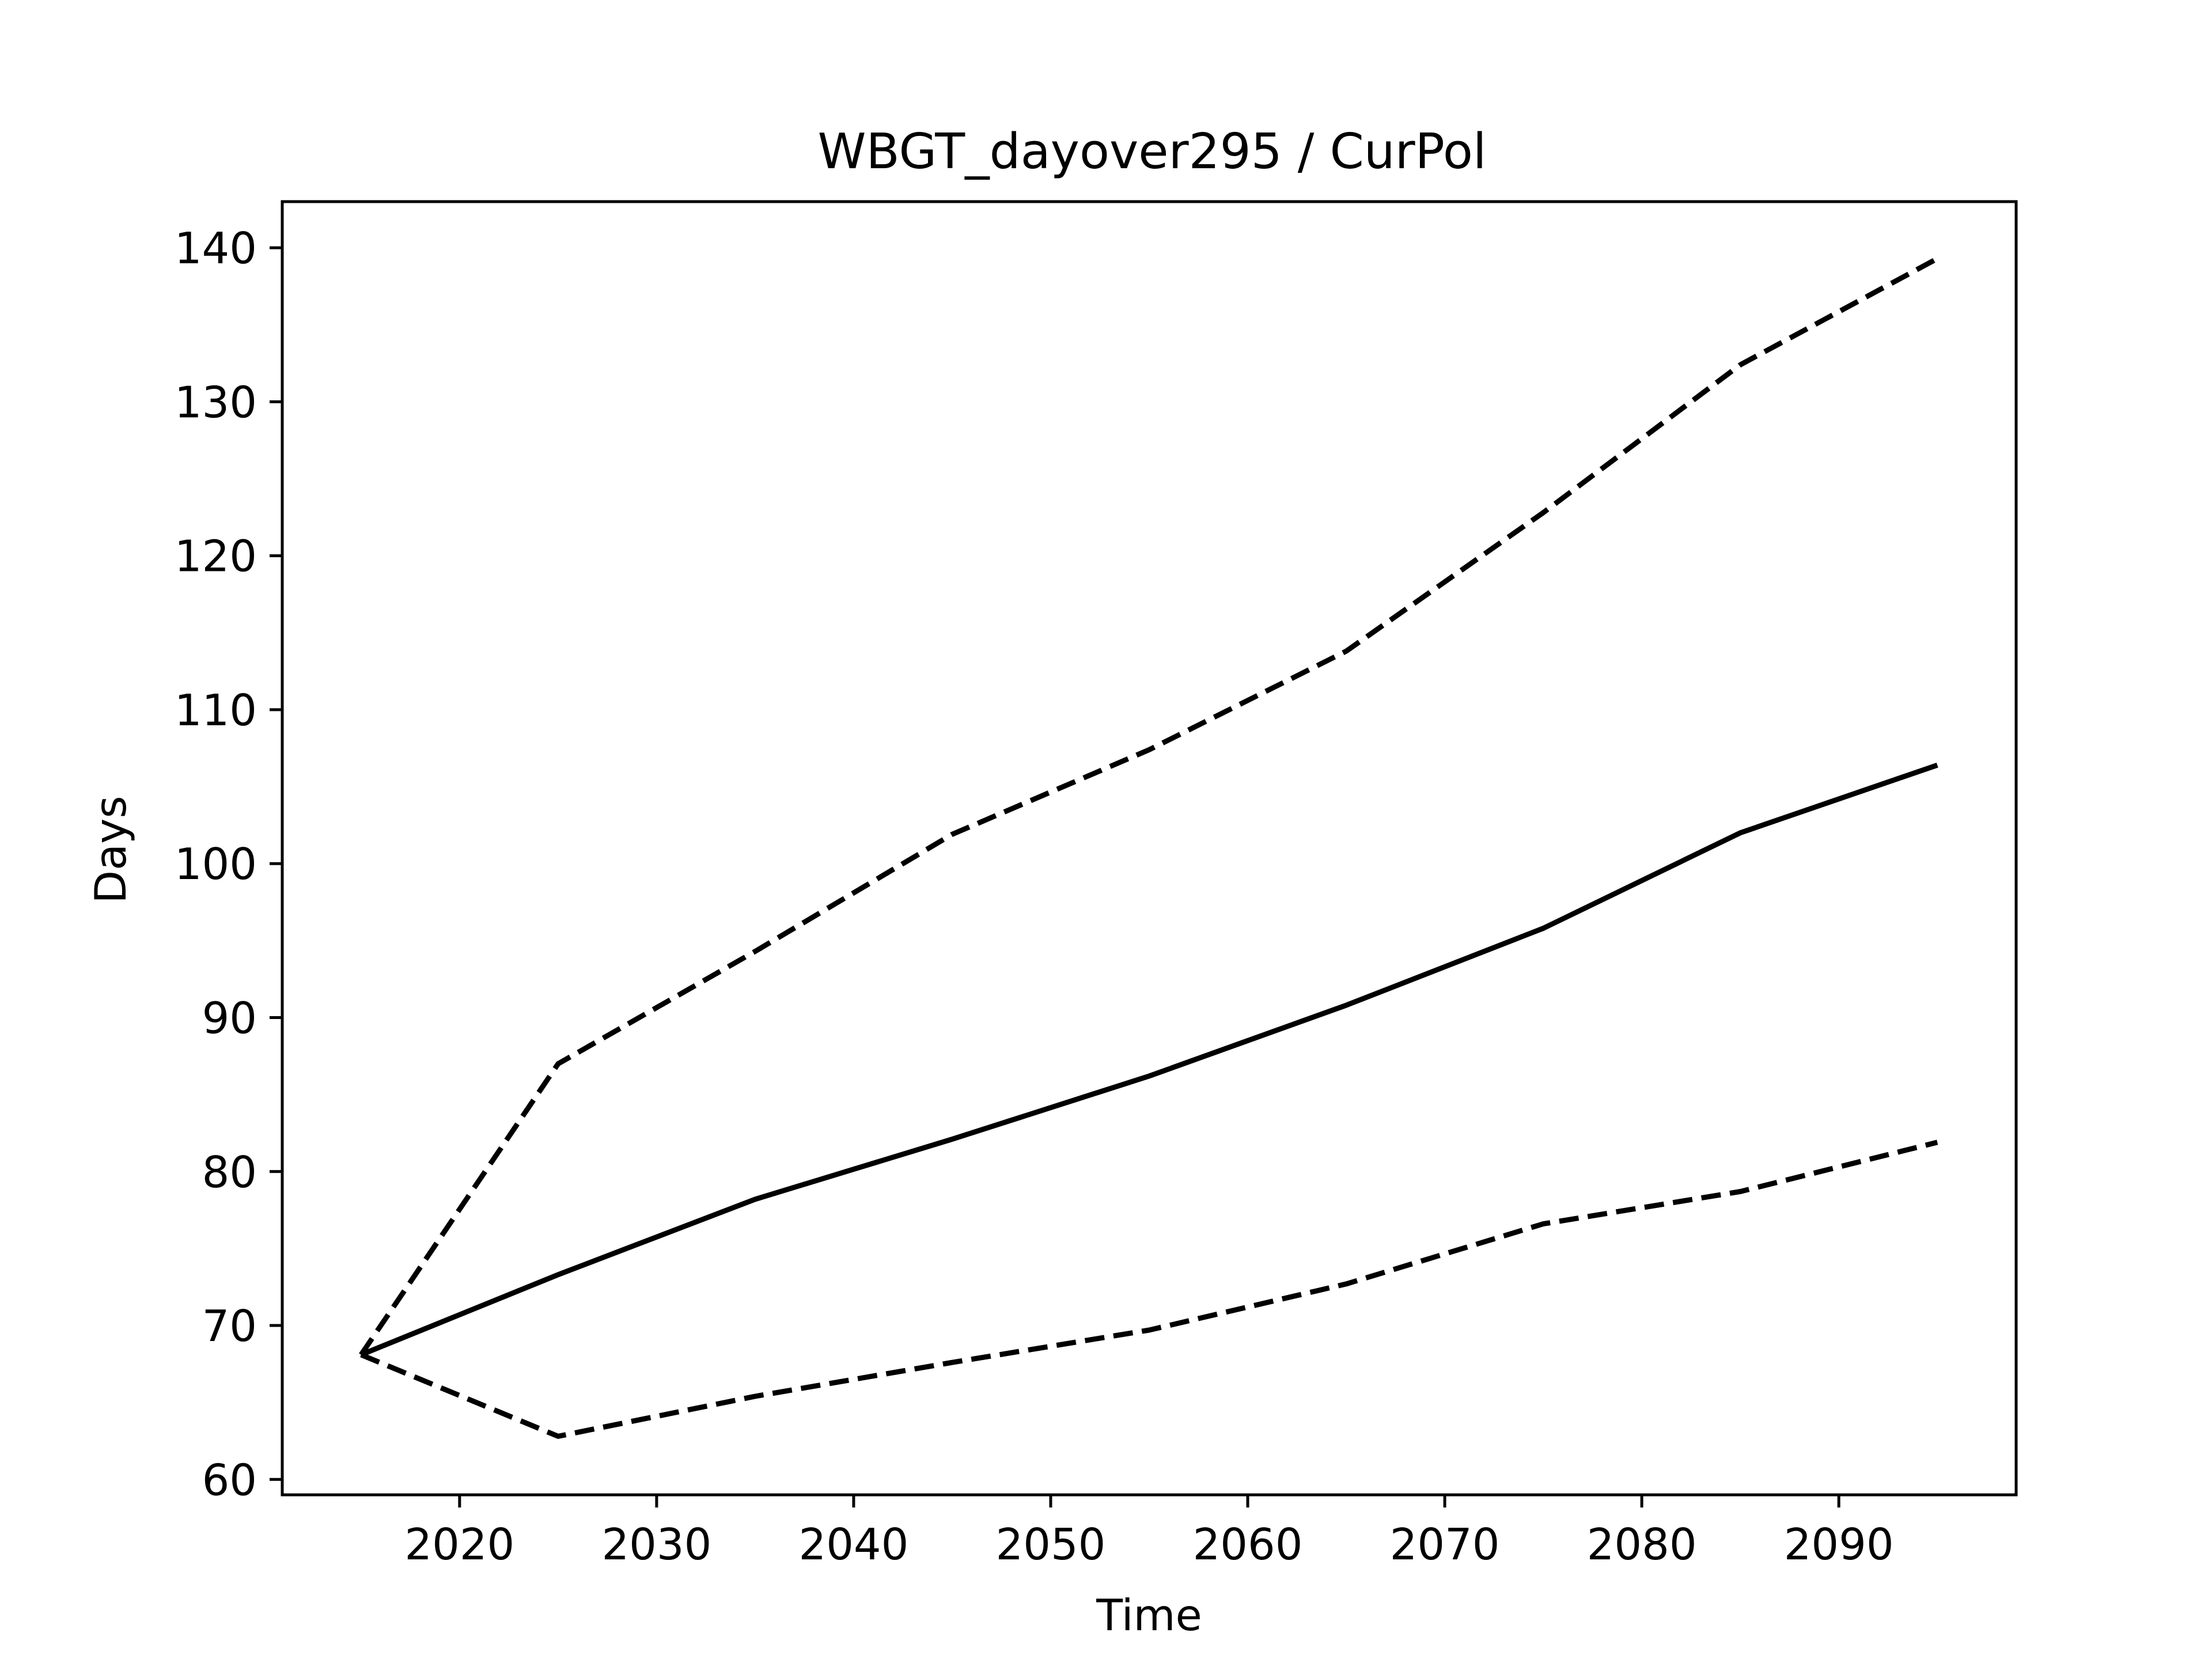 The height and width of the screenshot is (1659, 2212). I want to click on x-tick-label: 2080, so click(1642, 1544).